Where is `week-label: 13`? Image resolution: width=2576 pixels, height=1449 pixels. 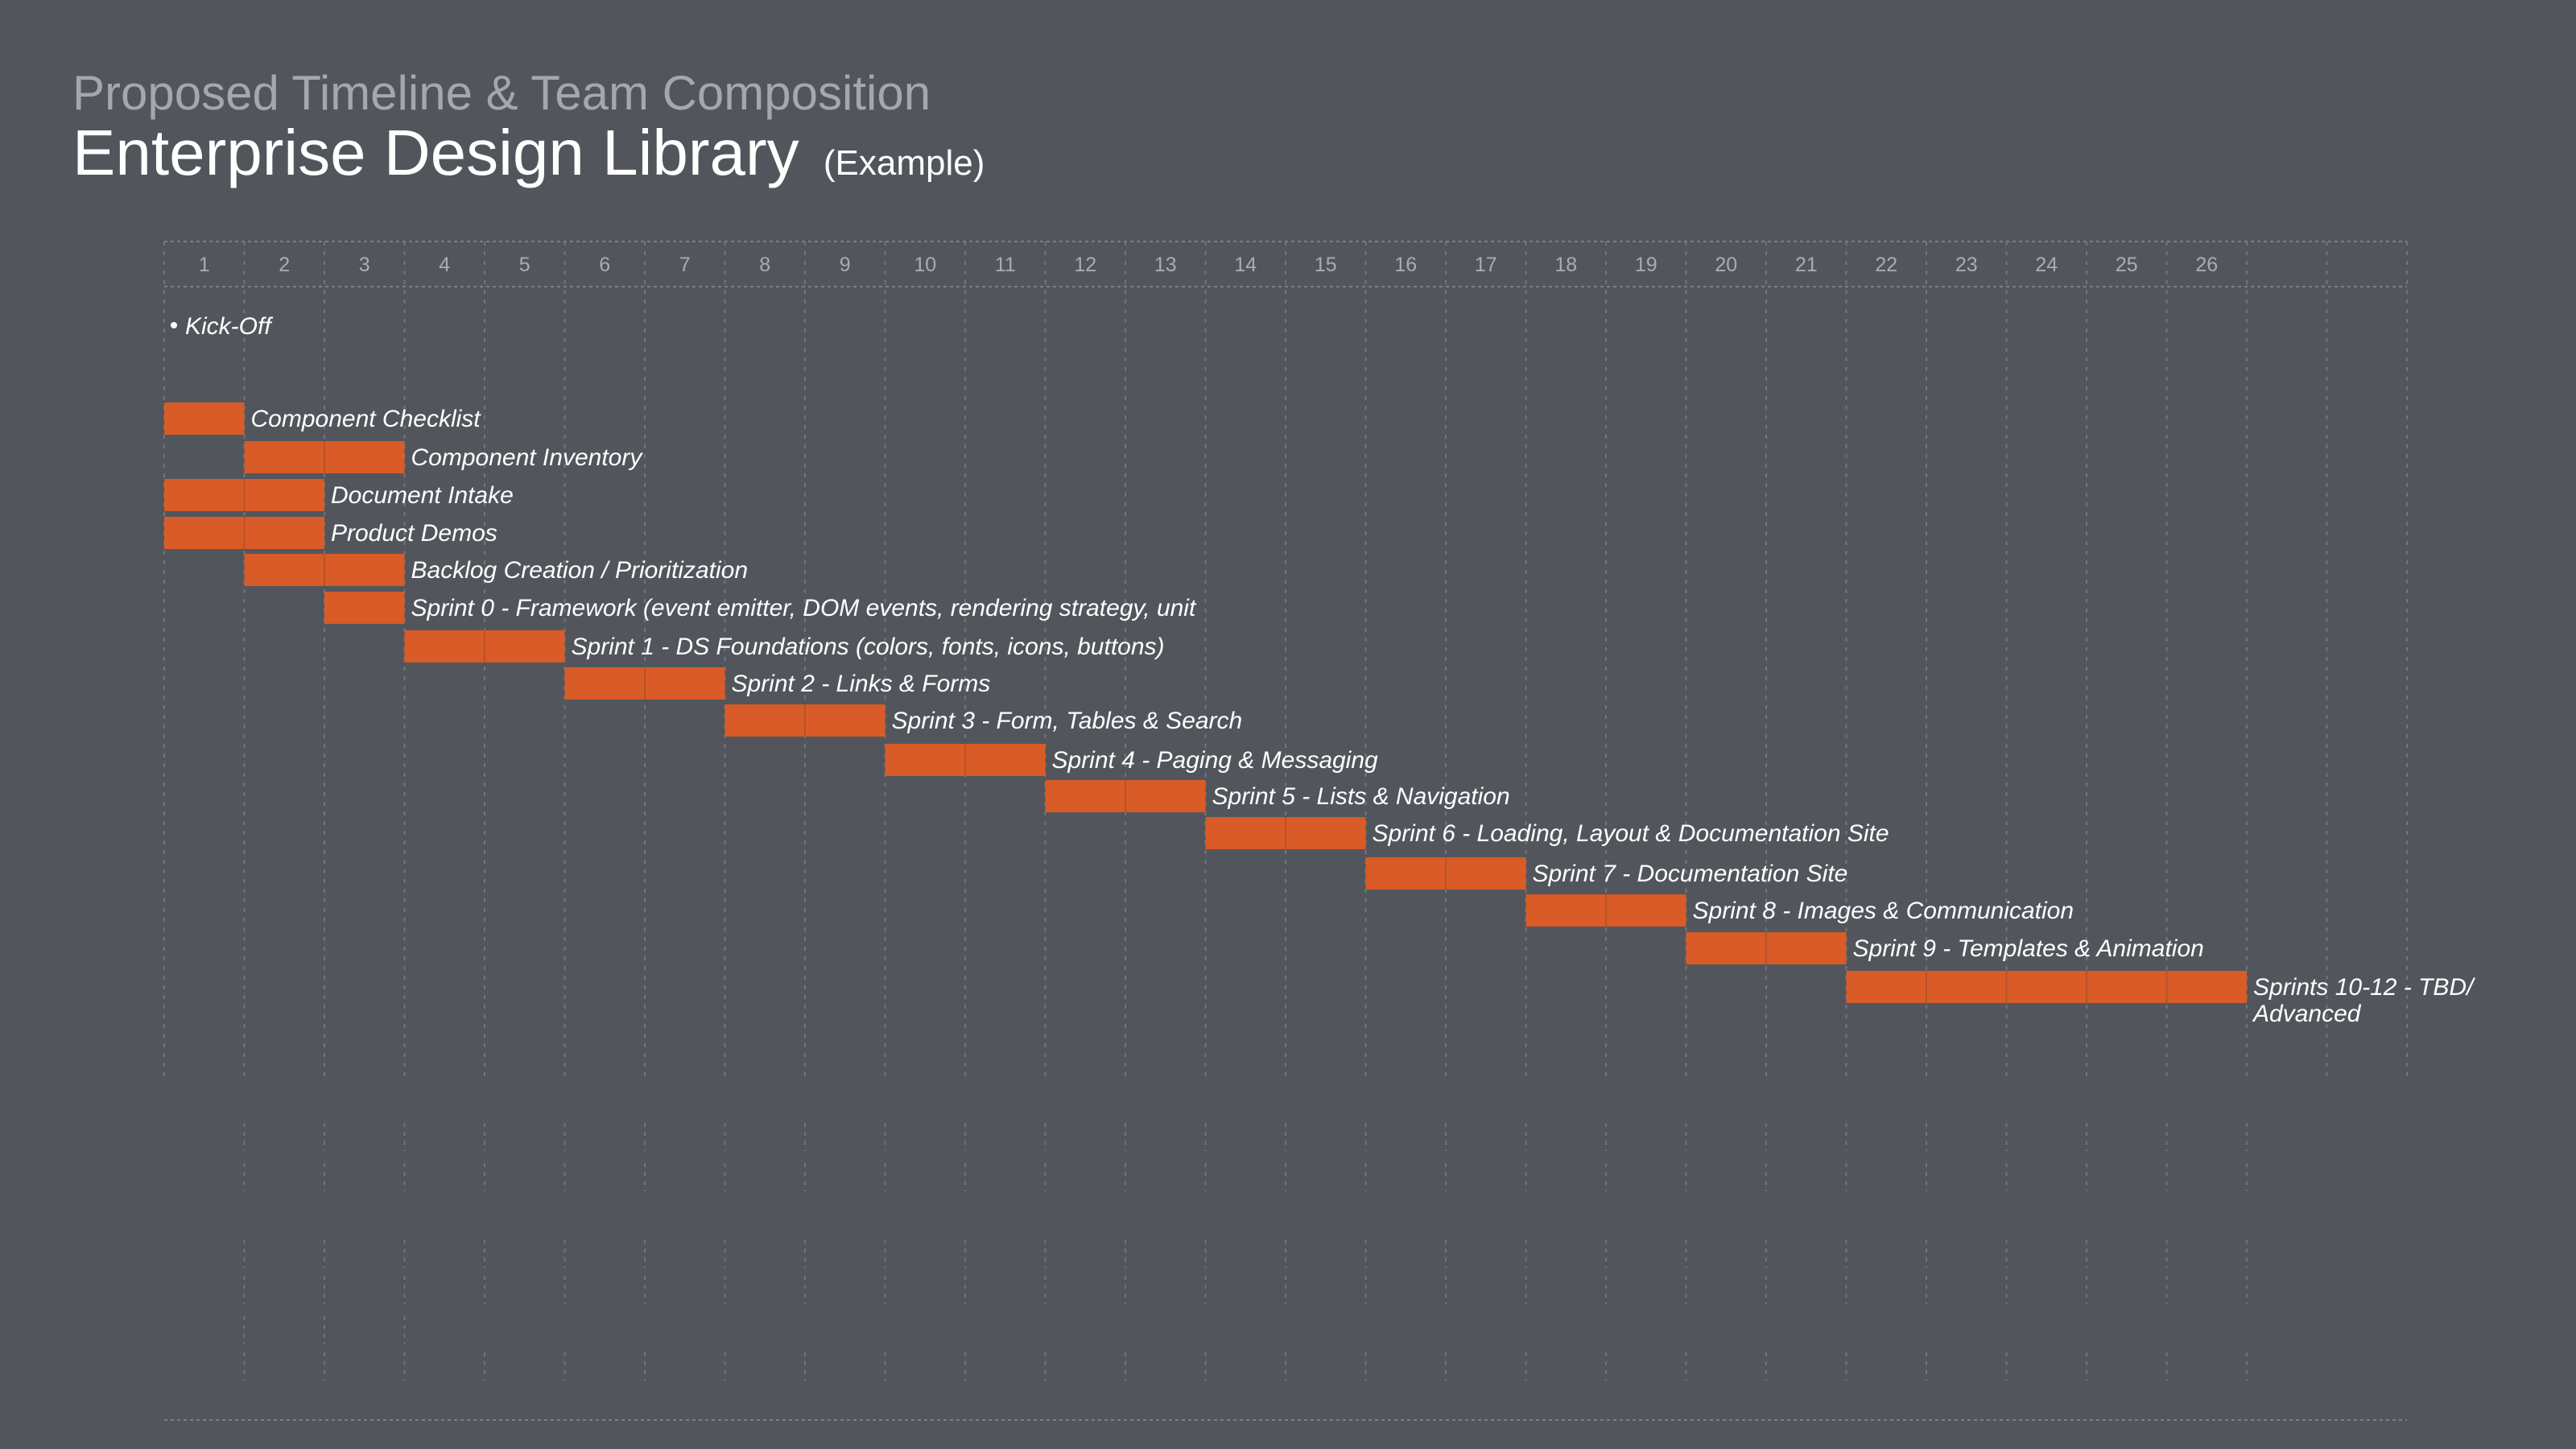
week-label: 13 is located at coordinates (1165, 265).